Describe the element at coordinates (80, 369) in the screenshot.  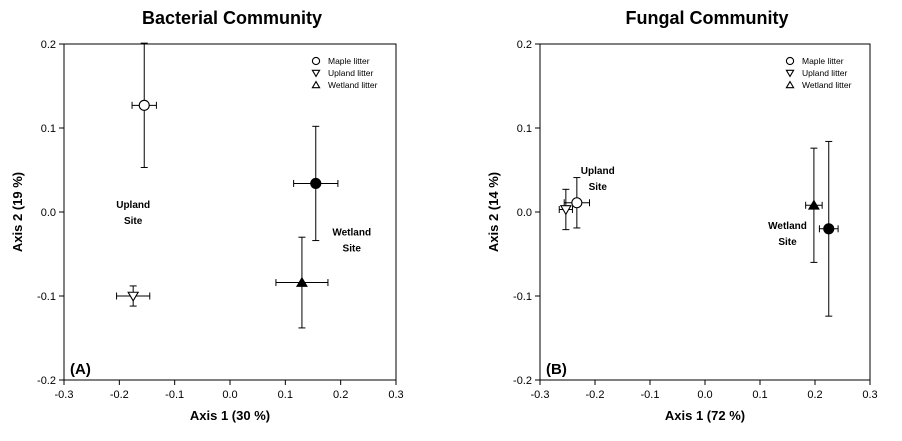
I see `panel-label: (A)` at that location.